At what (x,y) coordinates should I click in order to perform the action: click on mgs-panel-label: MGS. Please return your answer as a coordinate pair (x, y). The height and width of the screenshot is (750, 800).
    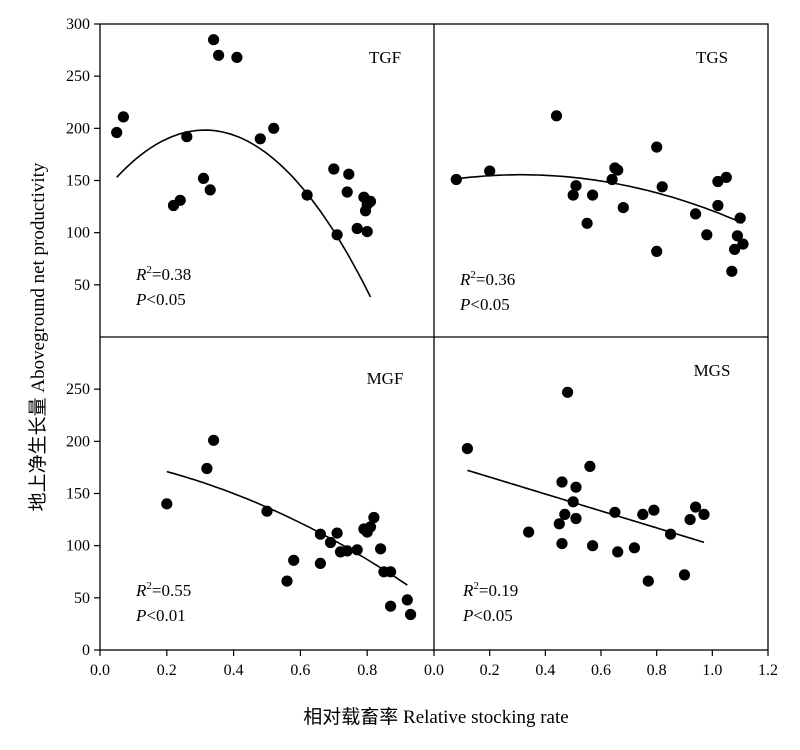
    Looking at the image, I should click on (712, 370).